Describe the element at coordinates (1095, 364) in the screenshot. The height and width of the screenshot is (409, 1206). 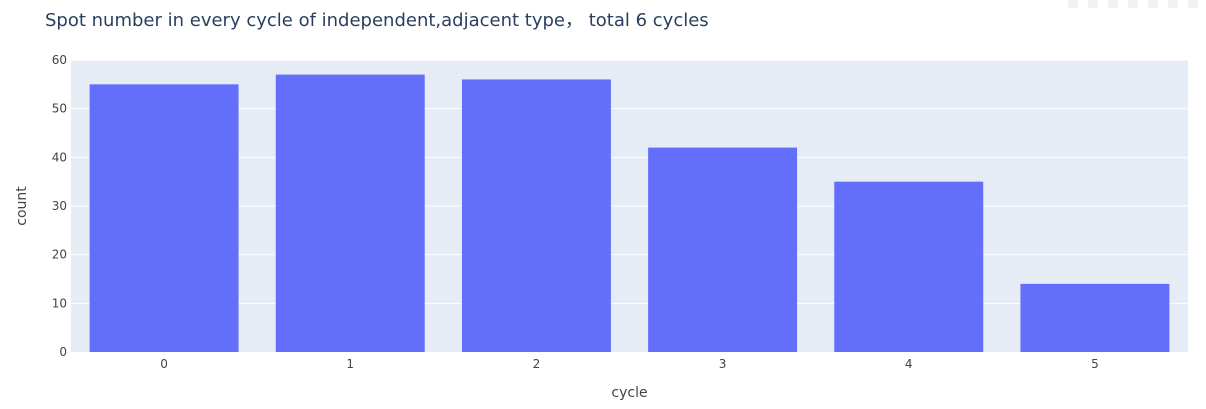
I see `x-tick-label: 5` at that location.